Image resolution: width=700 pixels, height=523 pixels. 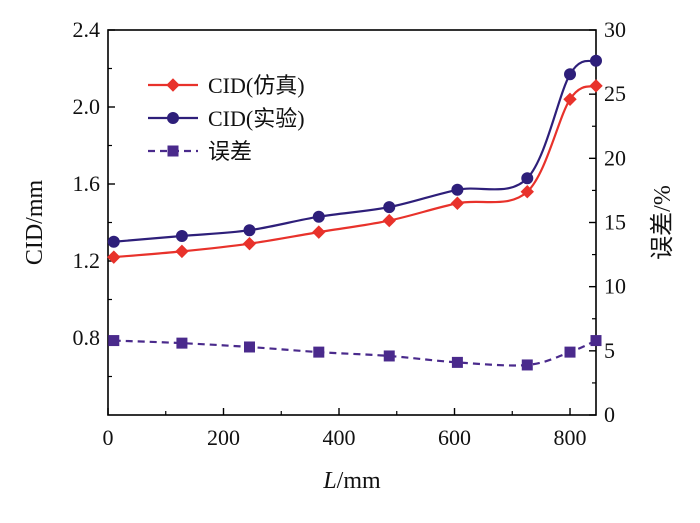 I want to click on series-3-line, so click(x=355, y=353).